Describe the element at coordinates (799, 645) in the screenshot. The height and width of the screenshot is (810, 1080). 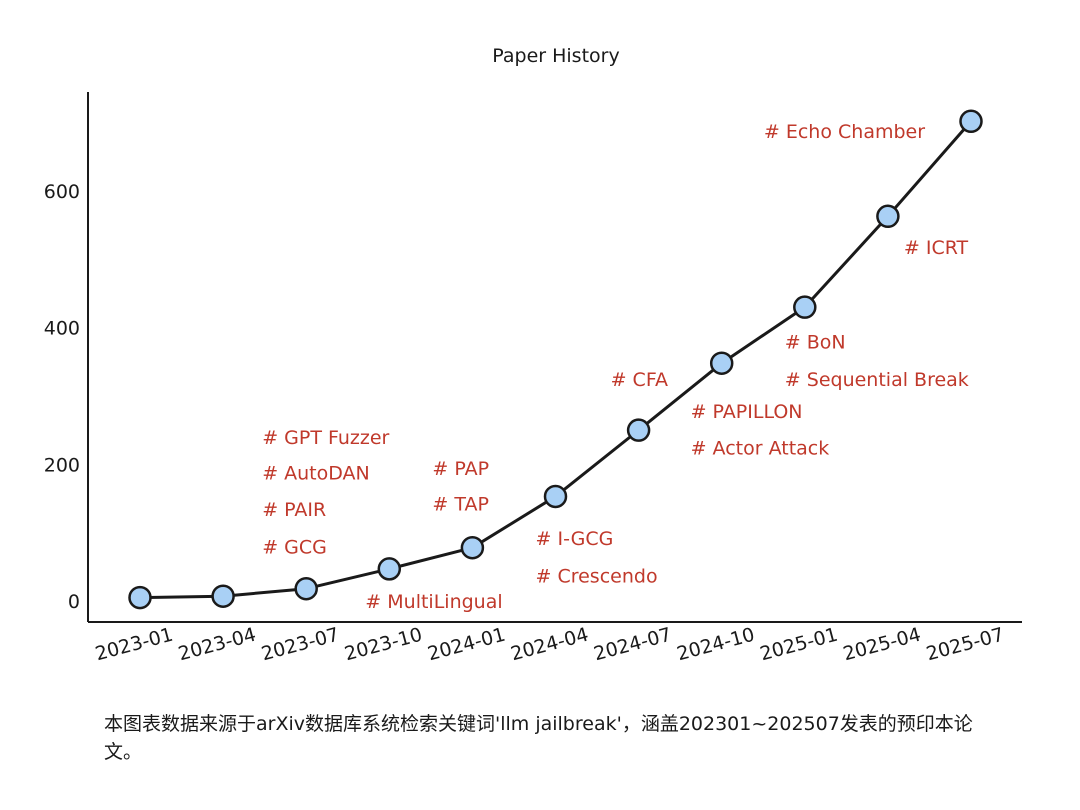
I see `x-tick-label: 2025-01` at that location.